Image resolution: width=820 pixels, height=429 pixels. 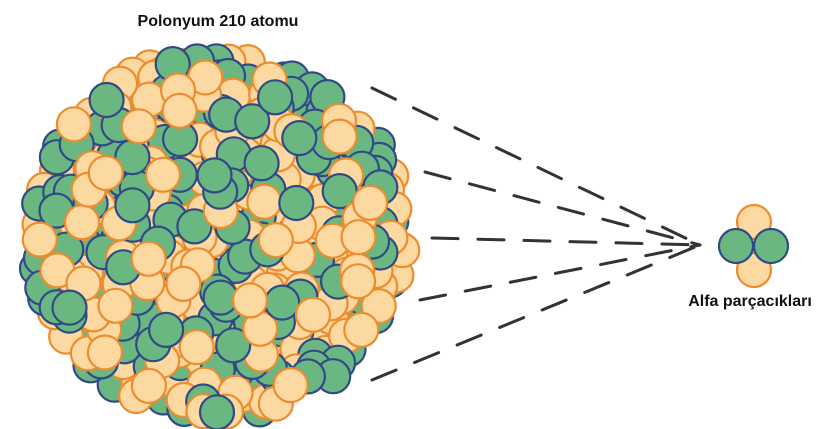 What do you see at coordinates (750, 301) in the screenshot?
I see `alpha-particle-label: Alfa parçacıkları` at bounding box center [750, 301].